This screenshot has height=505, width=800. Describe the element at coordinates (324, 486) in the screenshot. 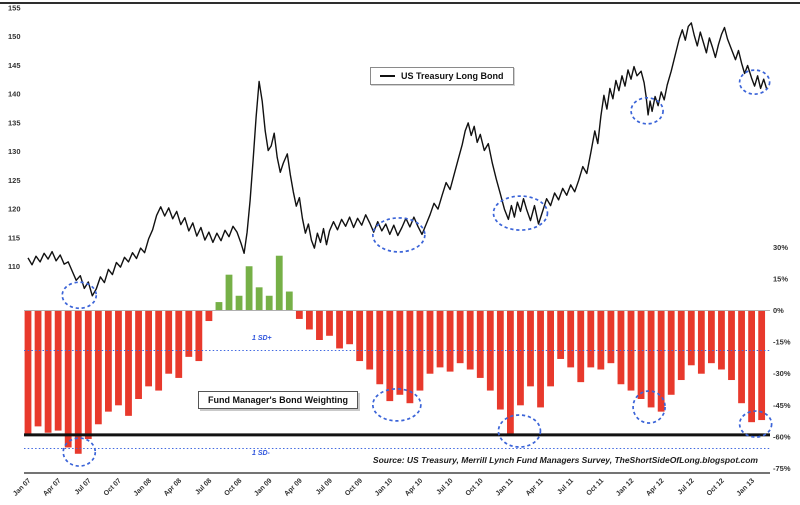

I see `x-axis-tick: Jul 09` at that location.